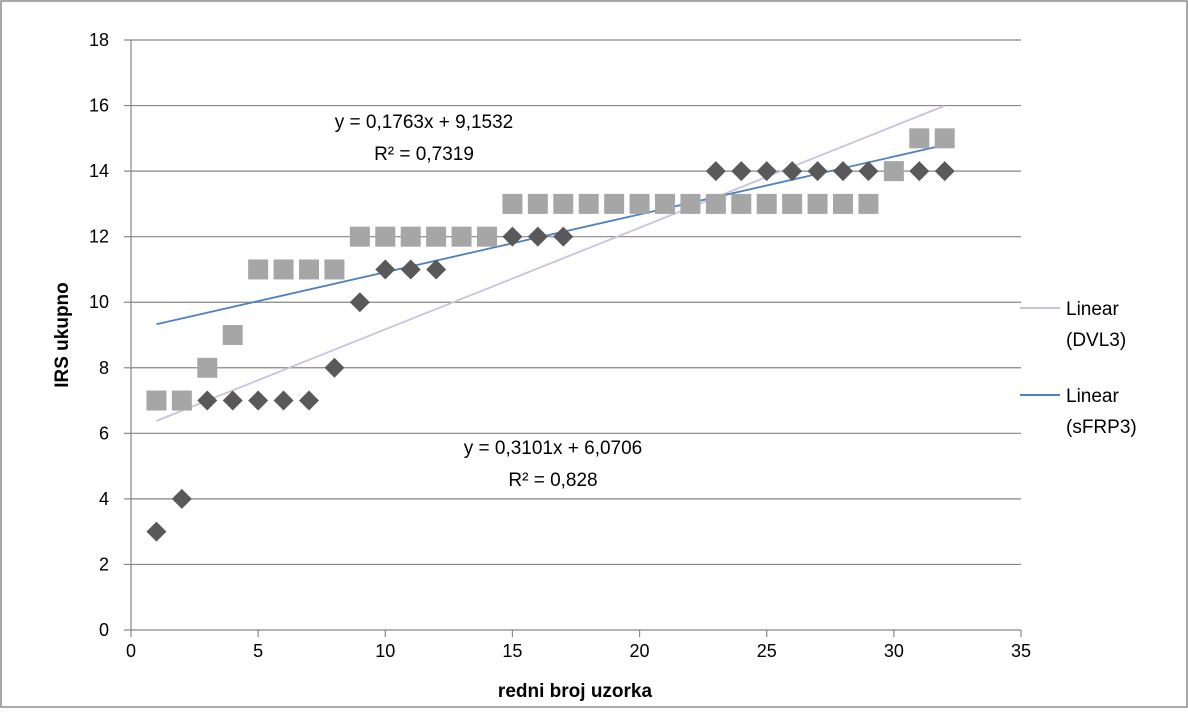  What do you see at coordinates (104, 564) in the screenshot?
I see `y-tick-label: 2` at bounding box center [104, 564].